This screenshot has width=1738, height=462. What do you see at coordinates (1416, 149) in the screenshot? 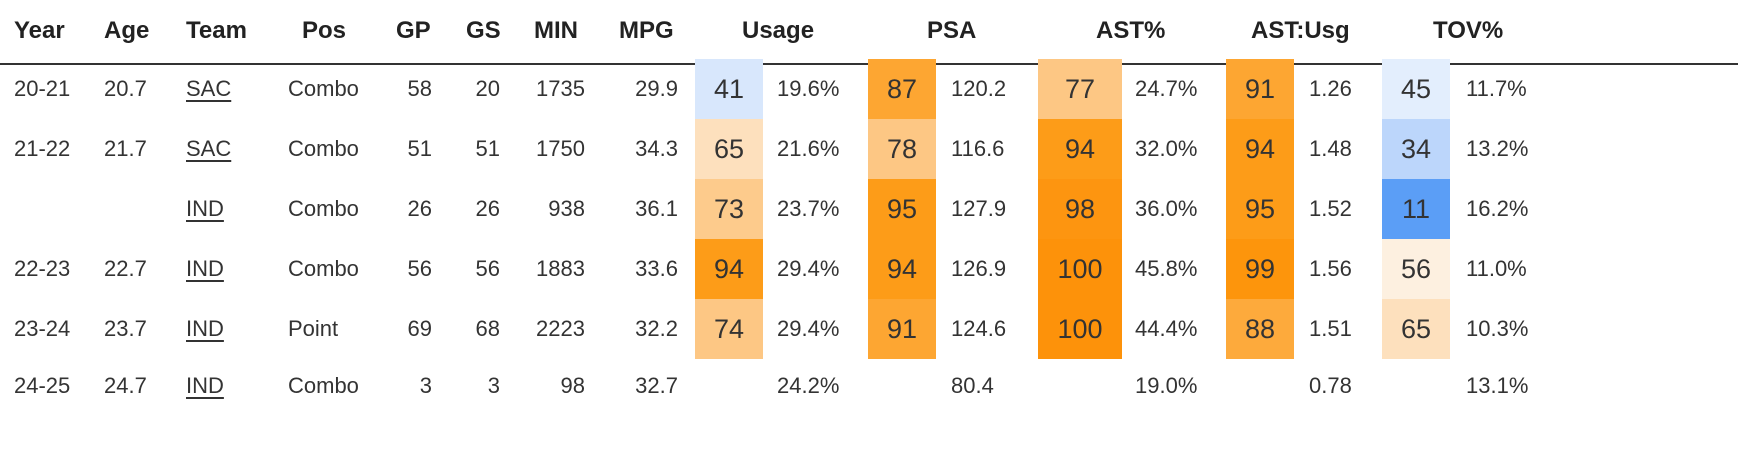
I see `cell-tov-pct-percentile: 34` at bounding box center [1416, 149].